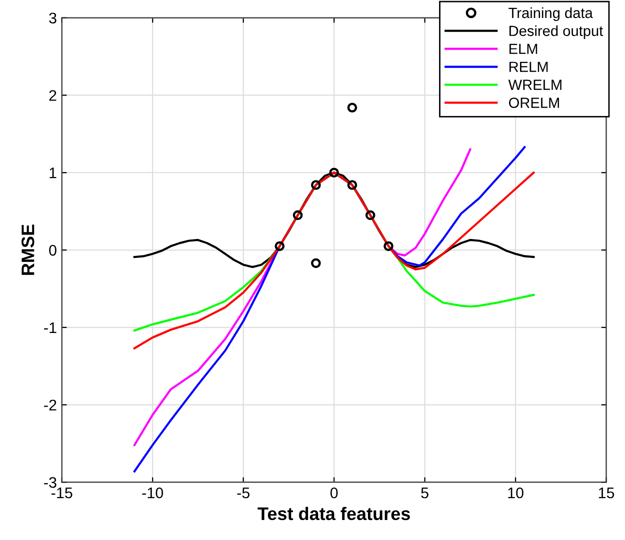  What do you see at coordinates (50, 405) in the screenshot?
I see `y-tick-label: -2` at bounding box center [50, 405].